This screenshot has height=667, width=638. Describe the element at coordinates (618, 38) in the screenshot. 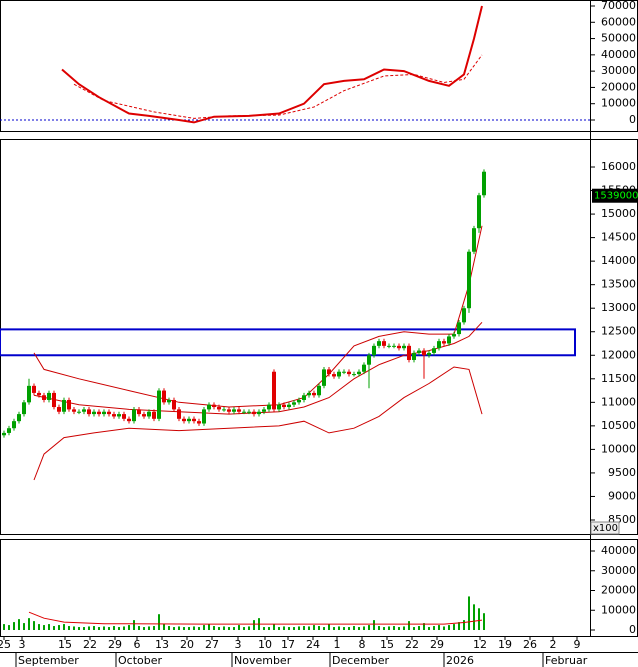

I see `y-tick-label: 50000` at that location.